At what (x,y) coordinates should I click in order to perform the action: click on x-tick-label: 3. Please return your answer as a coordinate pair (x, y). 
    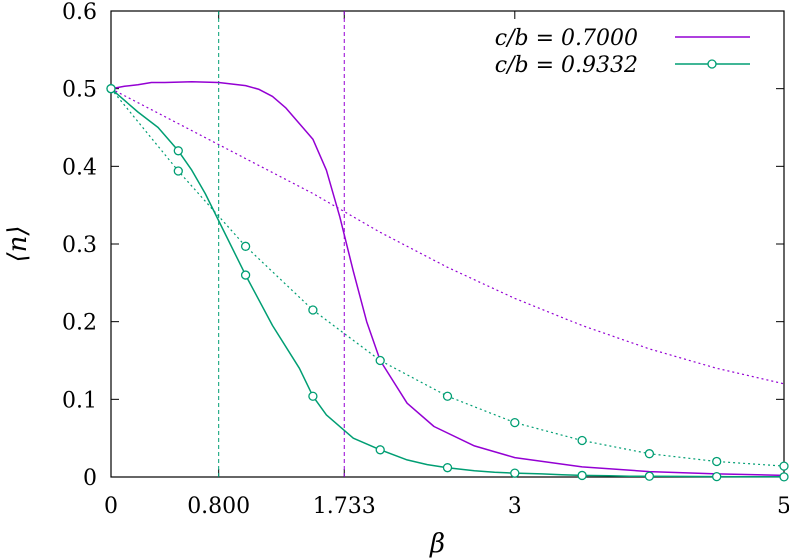
    Looking at the image, I should click on (515, 506).